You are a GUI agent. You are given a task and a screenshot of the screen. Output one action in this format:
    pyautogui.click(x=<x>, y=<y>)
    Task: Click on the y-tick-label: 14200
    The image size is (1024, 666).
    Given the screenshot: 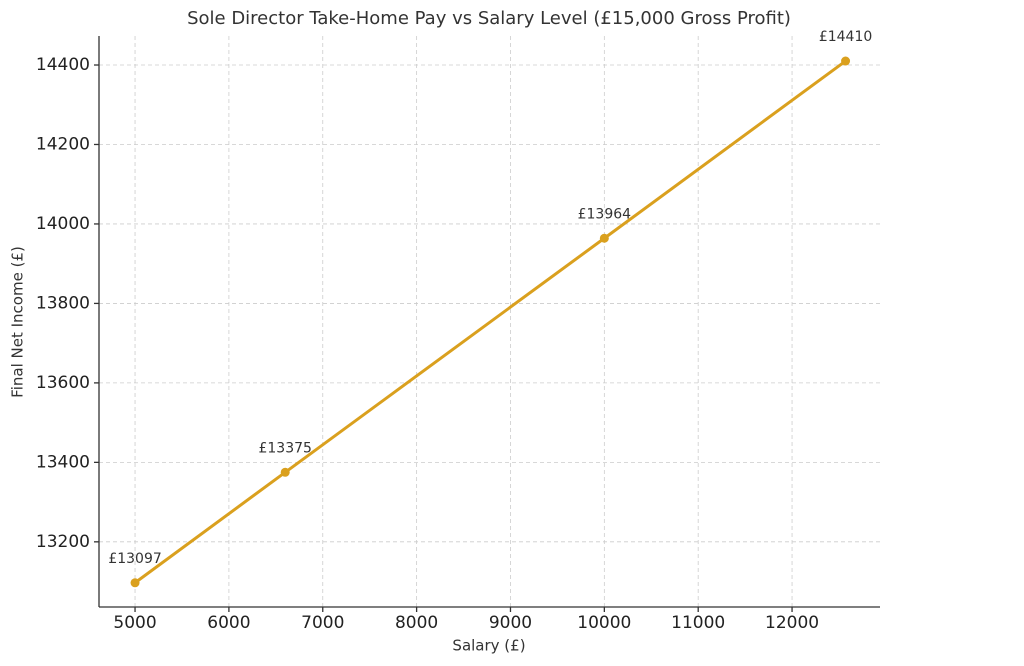 What is the action you would take?
    pyautogui.click(x=63, y=144)
    